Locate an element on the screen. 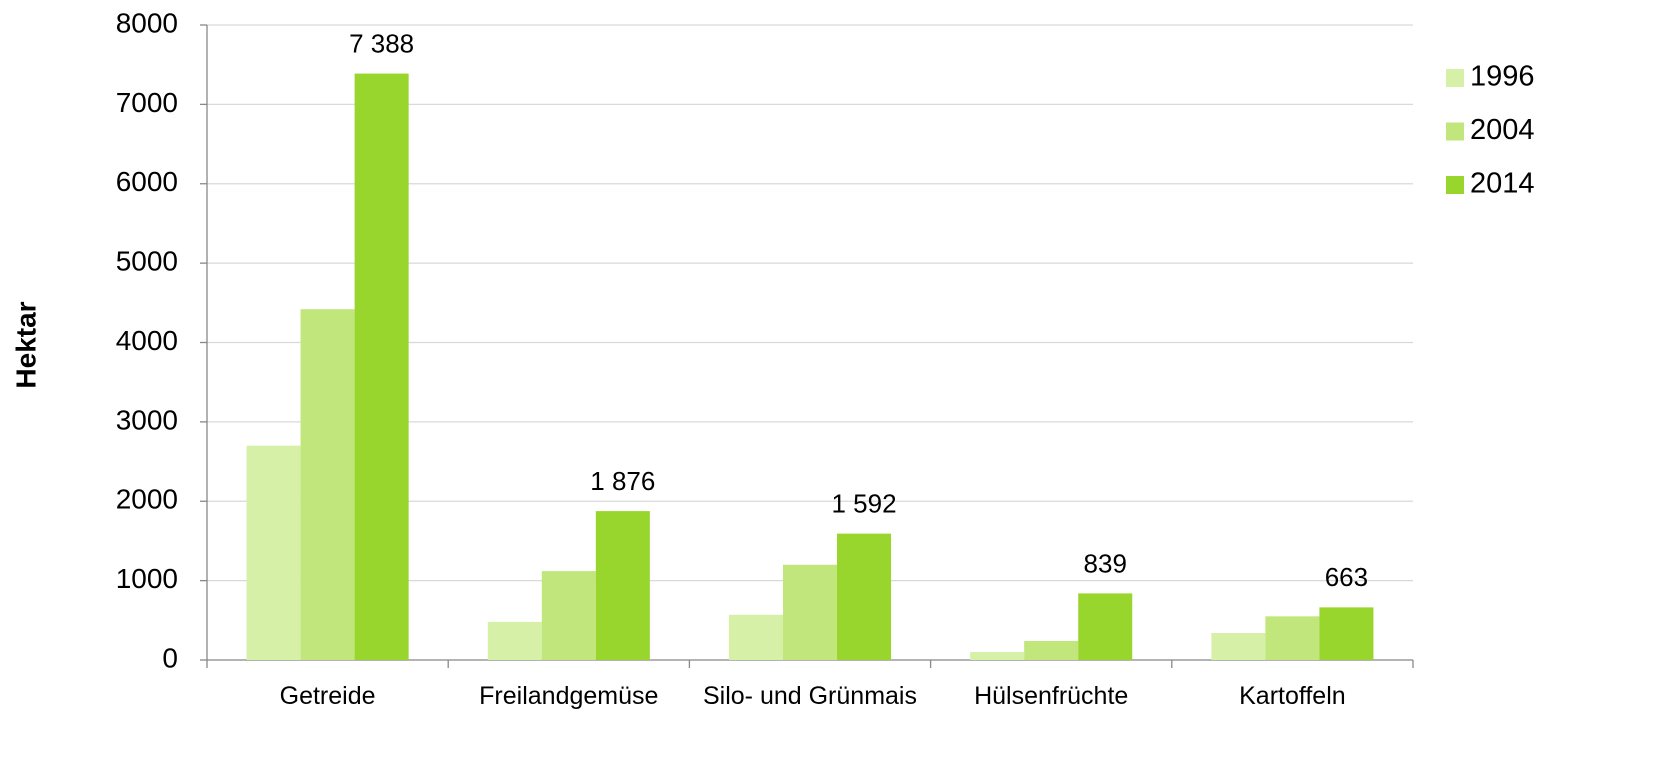 The height and width of the screenshot is (784, 1653). y-tick-label: 2000 is located at coordinates (147, 499).